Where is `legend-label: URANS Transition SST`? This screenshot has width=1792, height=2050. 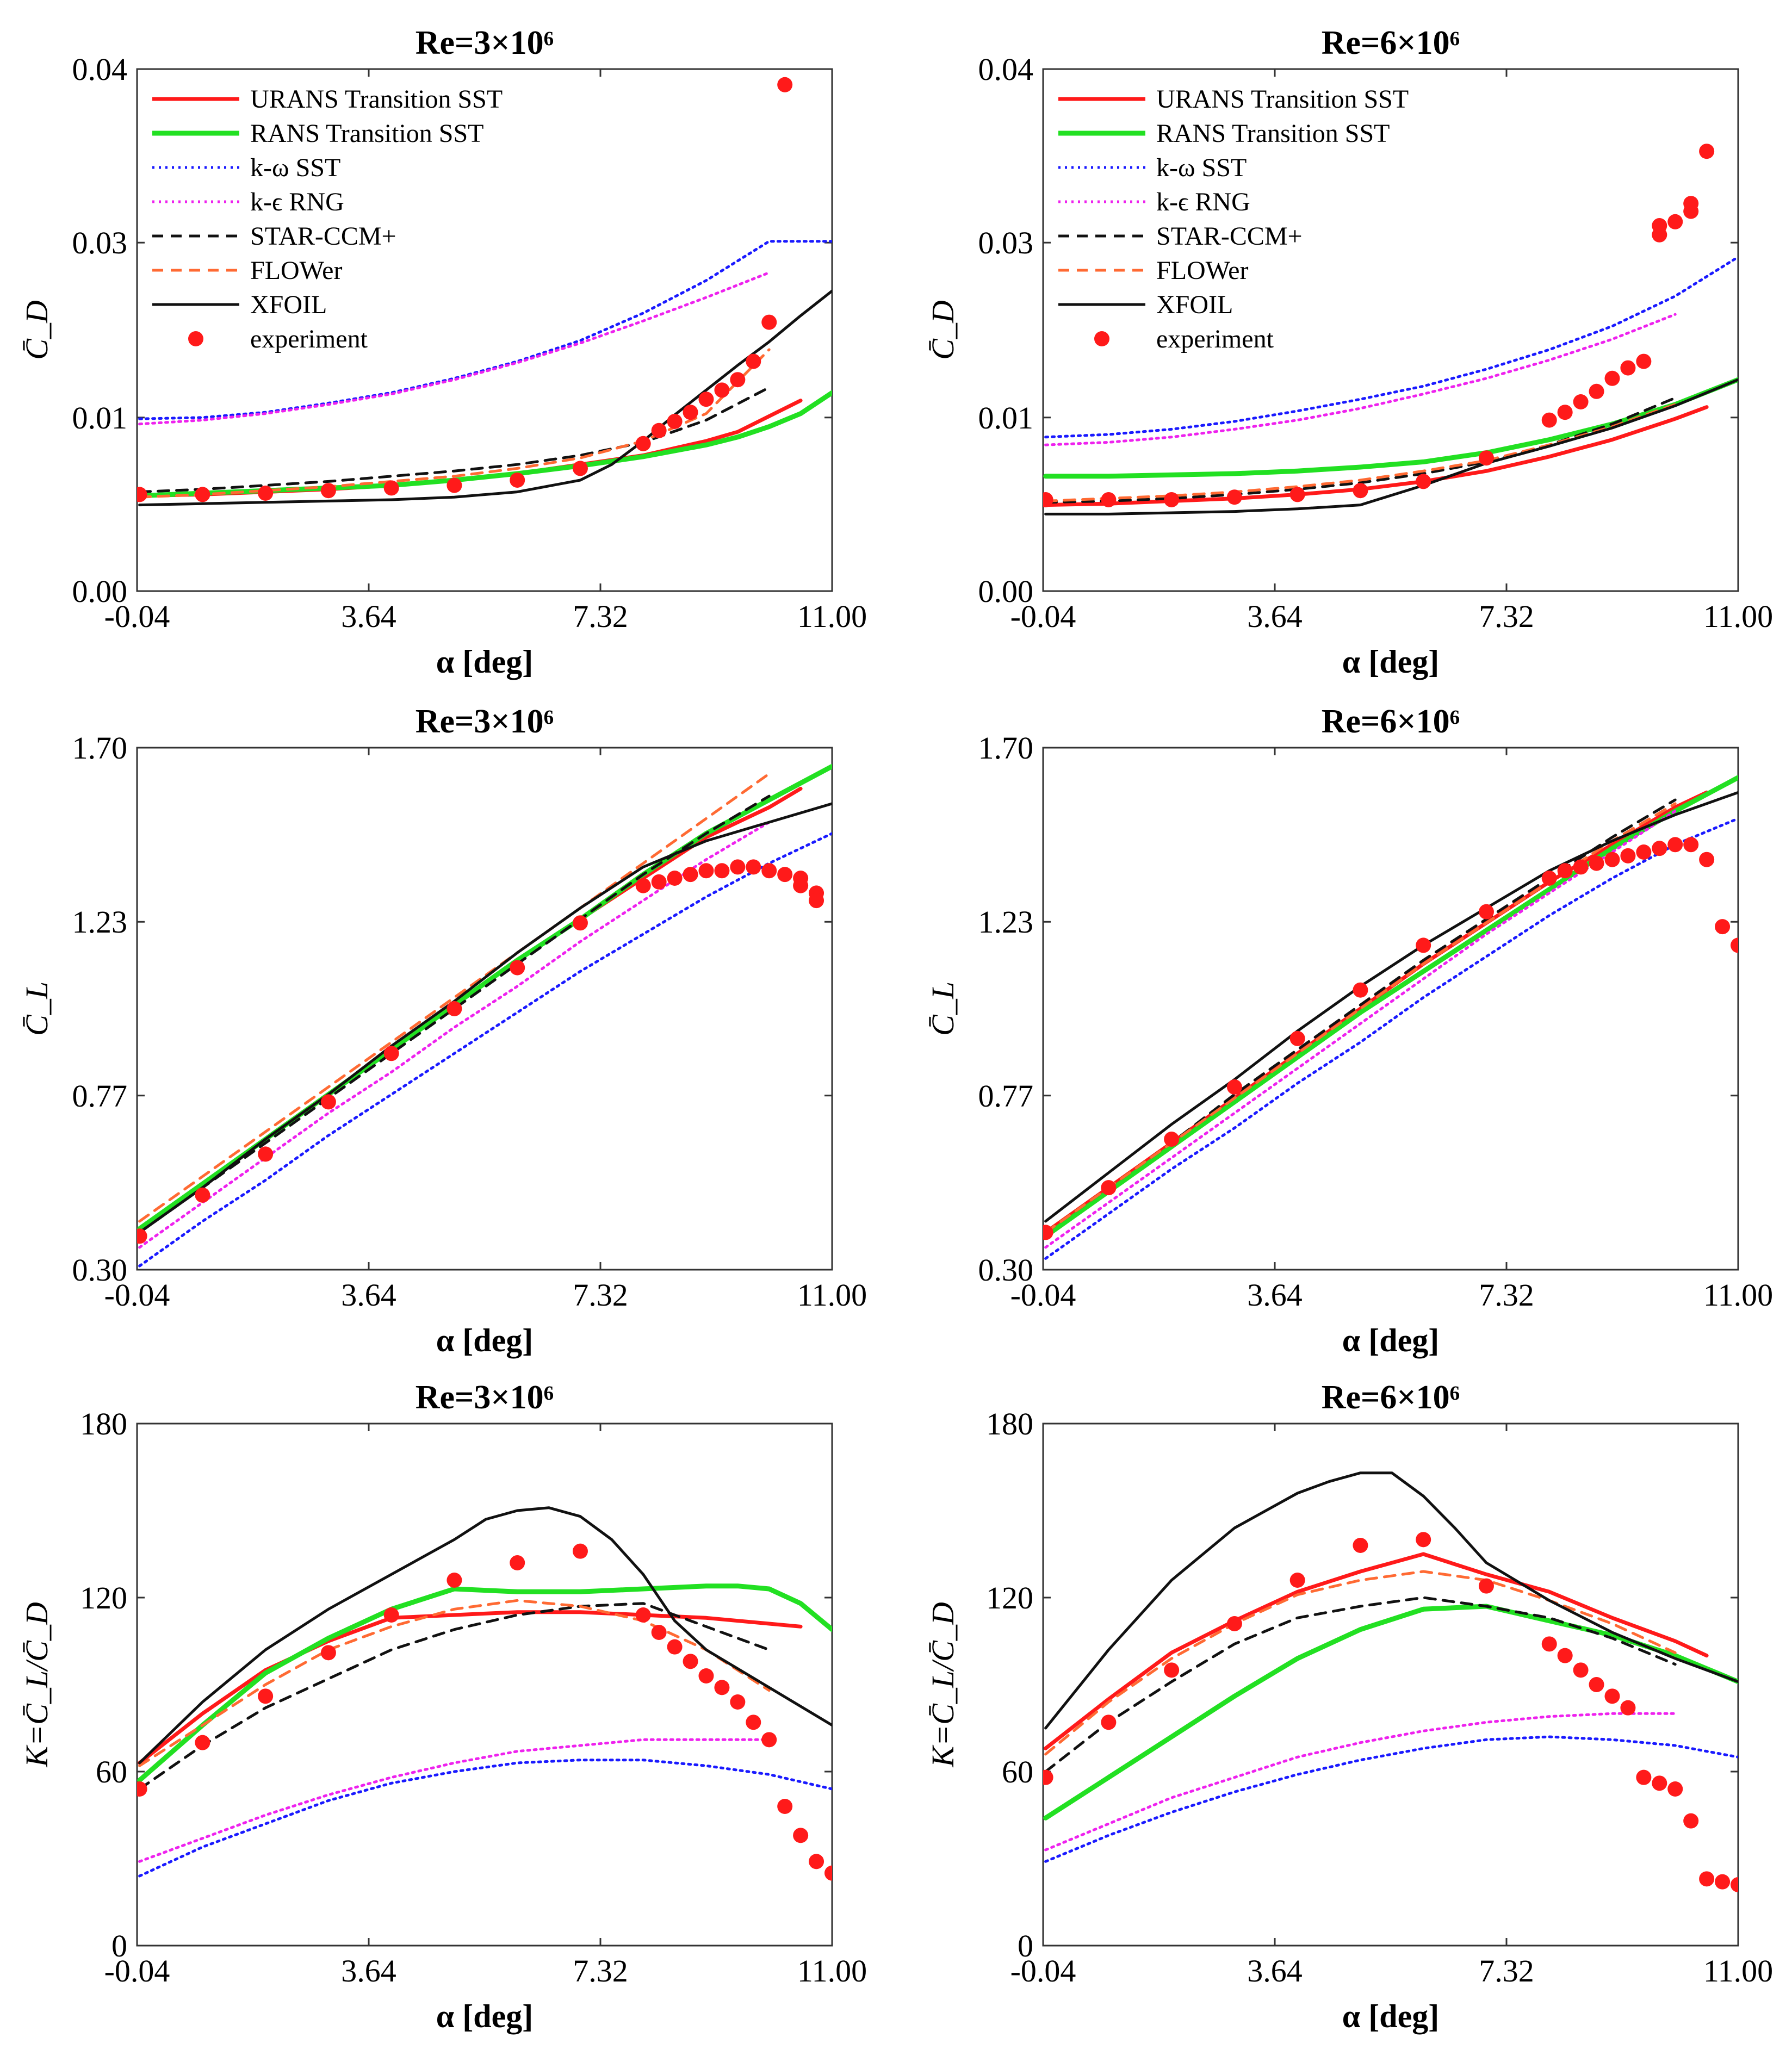
legend-label: URANS Transition SST is located at coordinates (1283, 99).